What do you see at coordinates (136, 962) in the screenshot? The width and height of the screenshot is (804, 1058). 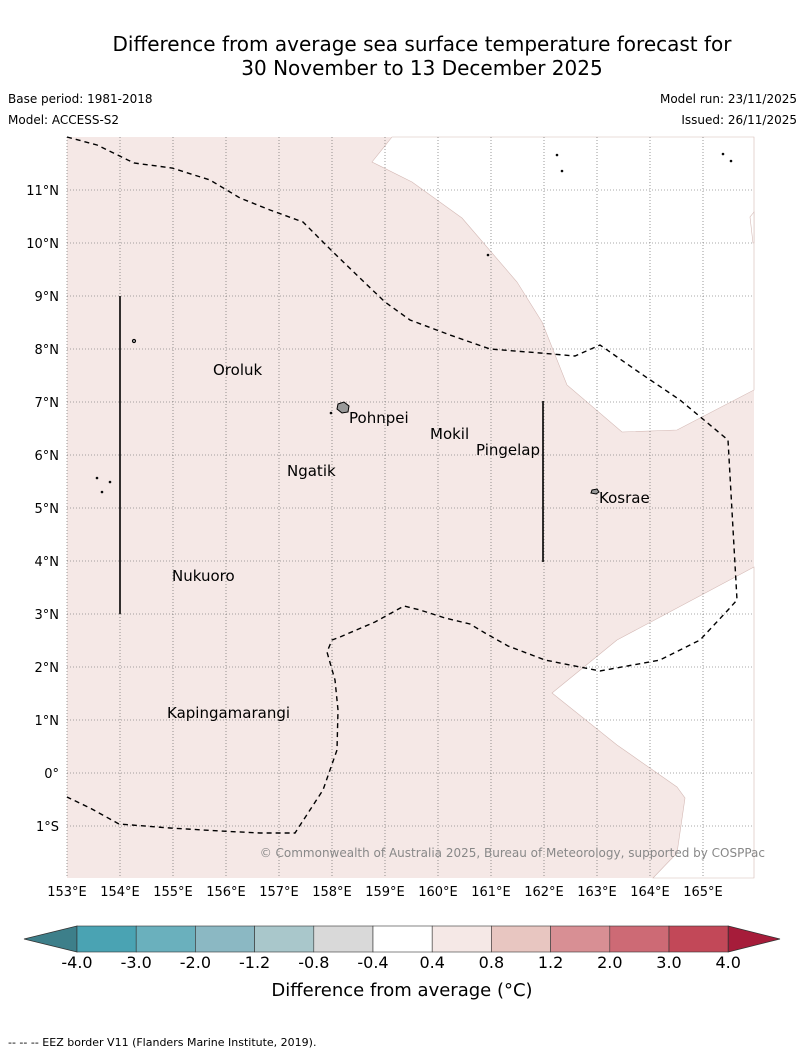 I see `colorbar-tick-label: -3.0` at bounding box center [136, 962].